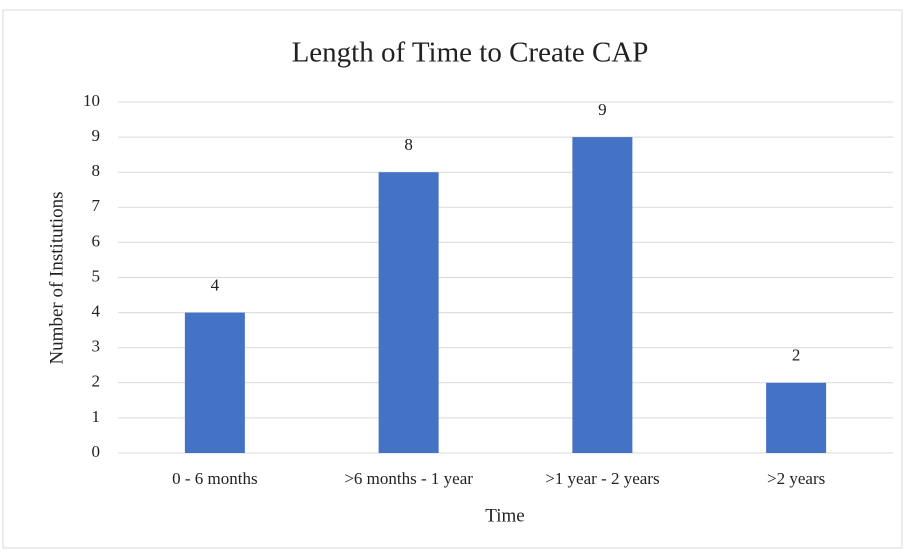 This screenshot has width=906, height=552. What do you see at coordinates (504, 515) in the screenshot?
I see `x-axis-label: Time` at bounding box center [504, 515].